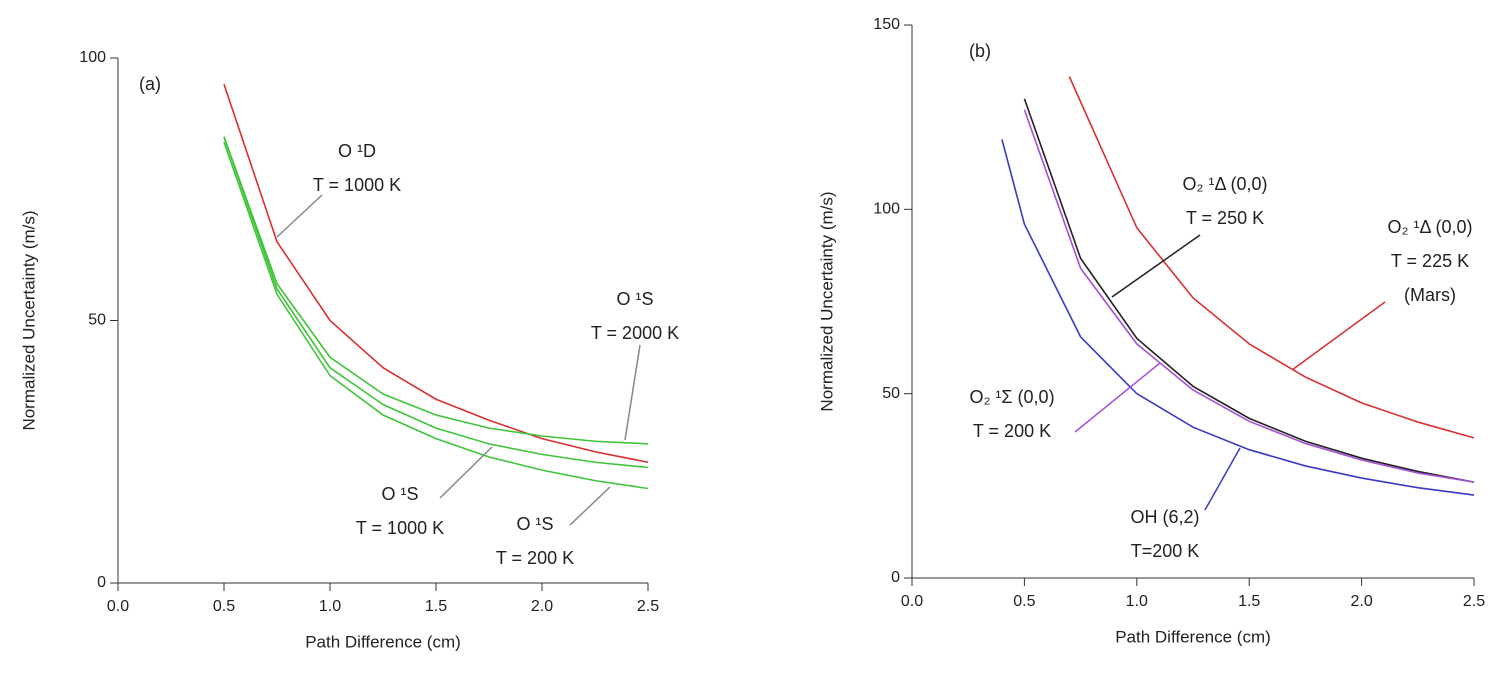  Describe the element at coordinates (1430, 295) in the screenshot. I see `annotation: (Mars)` at that location.